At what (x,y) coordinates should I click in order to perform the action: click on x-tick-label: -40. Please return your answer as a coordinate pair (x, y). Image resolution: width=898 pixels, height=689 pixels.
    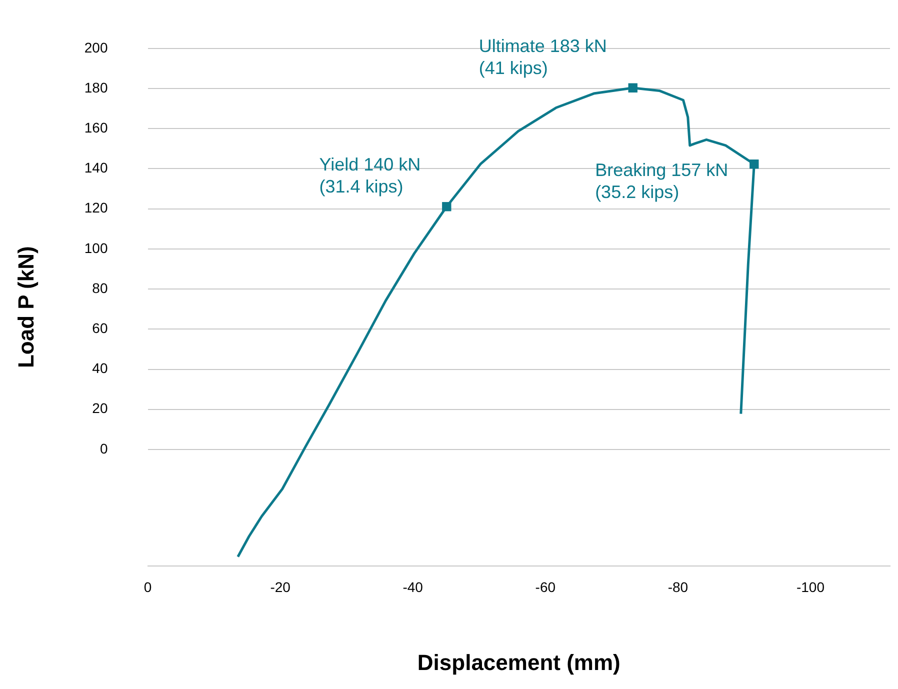
    Looking at the image, I should click on (413, 587).